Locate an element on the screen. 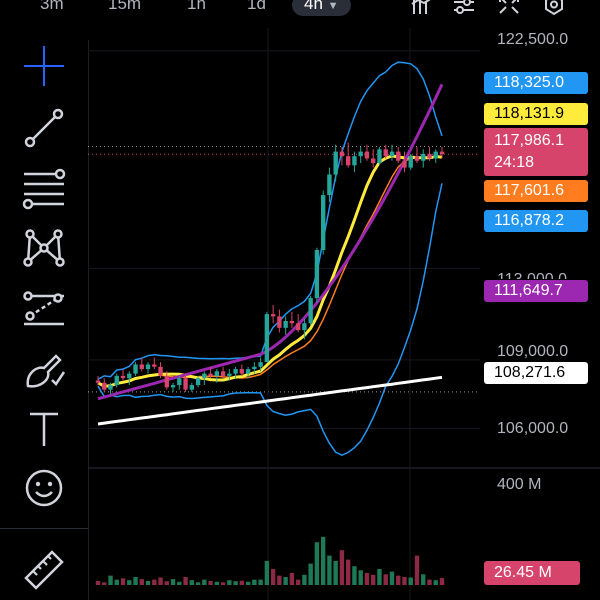  ruler-icon is located at coordinates (44, 570).